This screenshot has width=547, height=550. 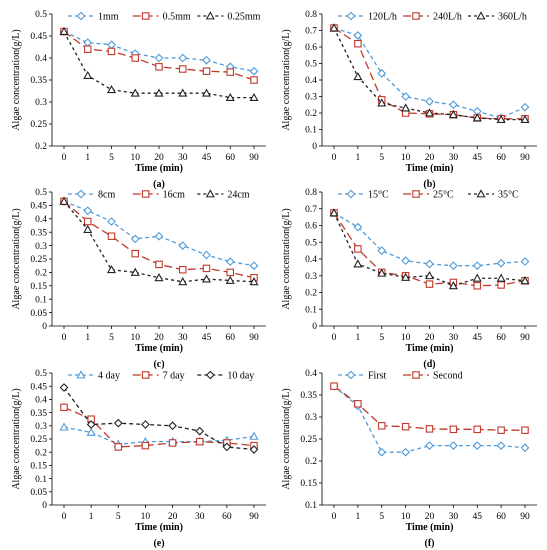 What do you see at coordinates (362, 376) in the screenshot?
I see `legend-item: First` at bounding box center [362, 376].